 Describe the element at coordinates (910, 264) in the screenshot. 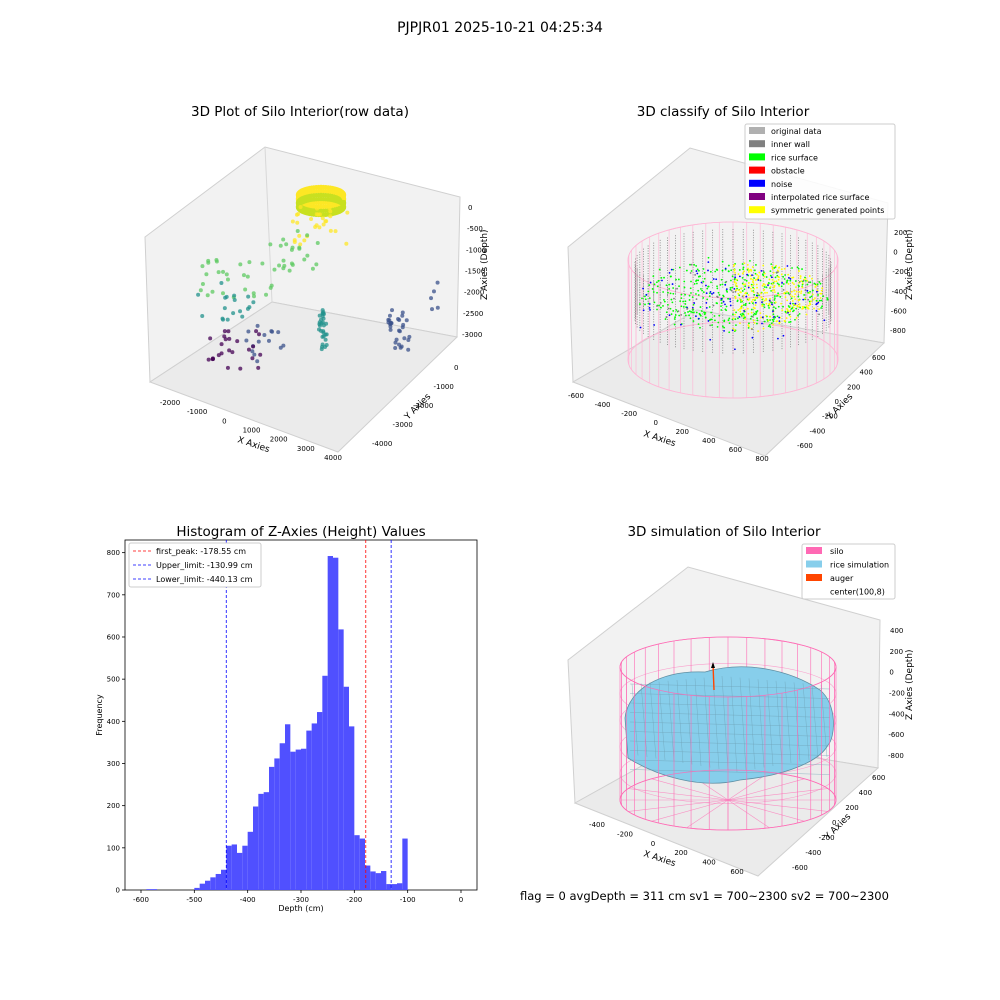

I see `classify-z-axis-label: Z Axies (Depth)` at that location.